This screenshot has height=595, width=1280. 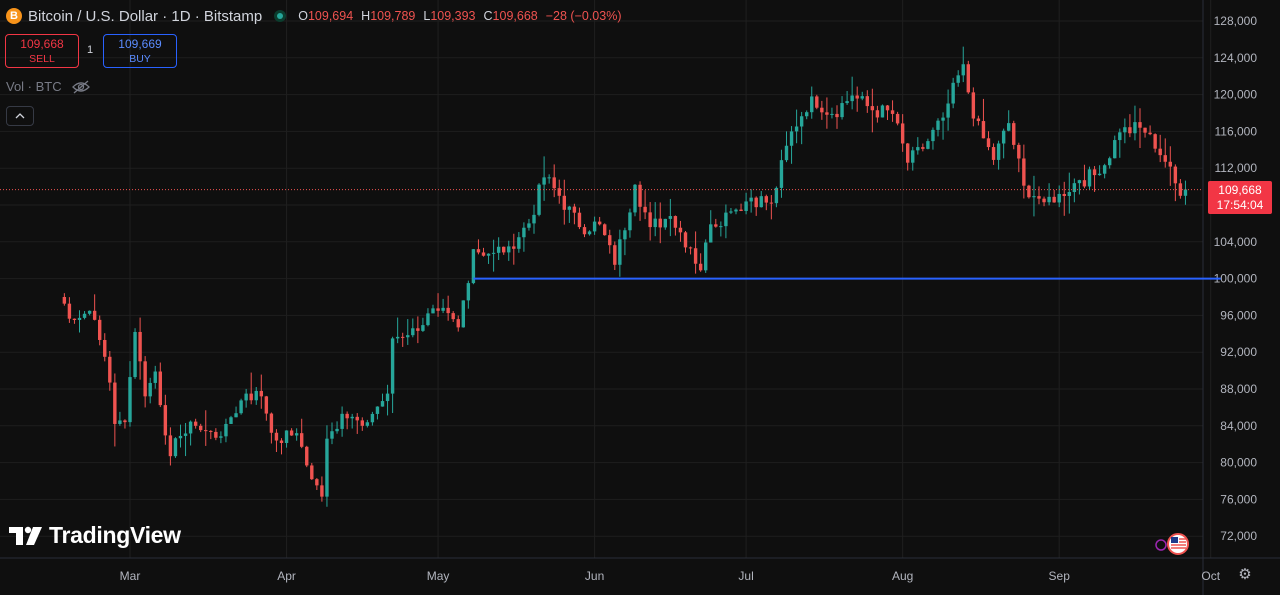 I want to click on eye-off-icon, so click(x=80, y=87).